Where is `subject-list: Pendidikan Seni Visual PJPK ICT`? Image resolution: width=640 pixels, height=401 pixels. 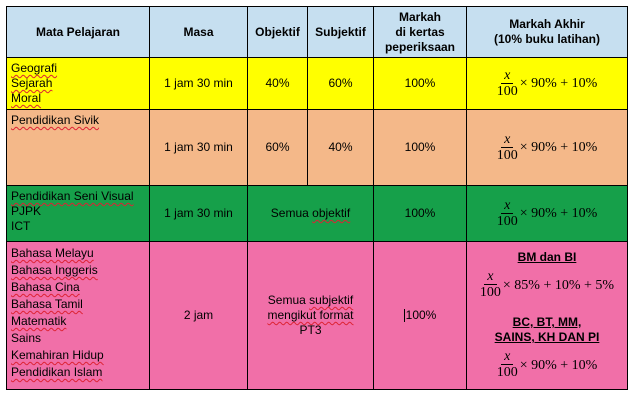
subject-list: Pendidikan Seni Visual PJPK ICT is located at coordinates (78, 213).